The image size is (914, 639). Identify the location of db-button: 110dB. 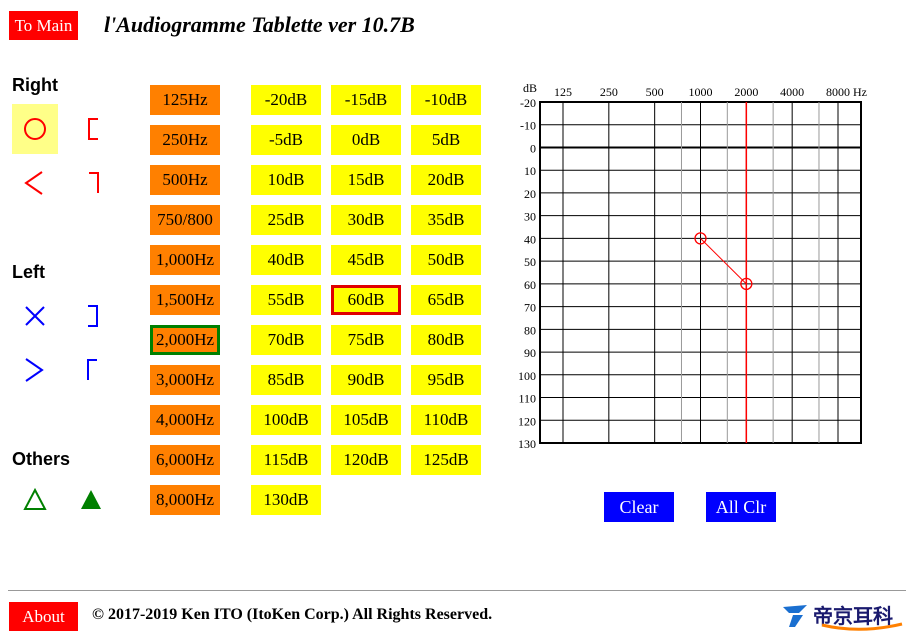
(446, 420).